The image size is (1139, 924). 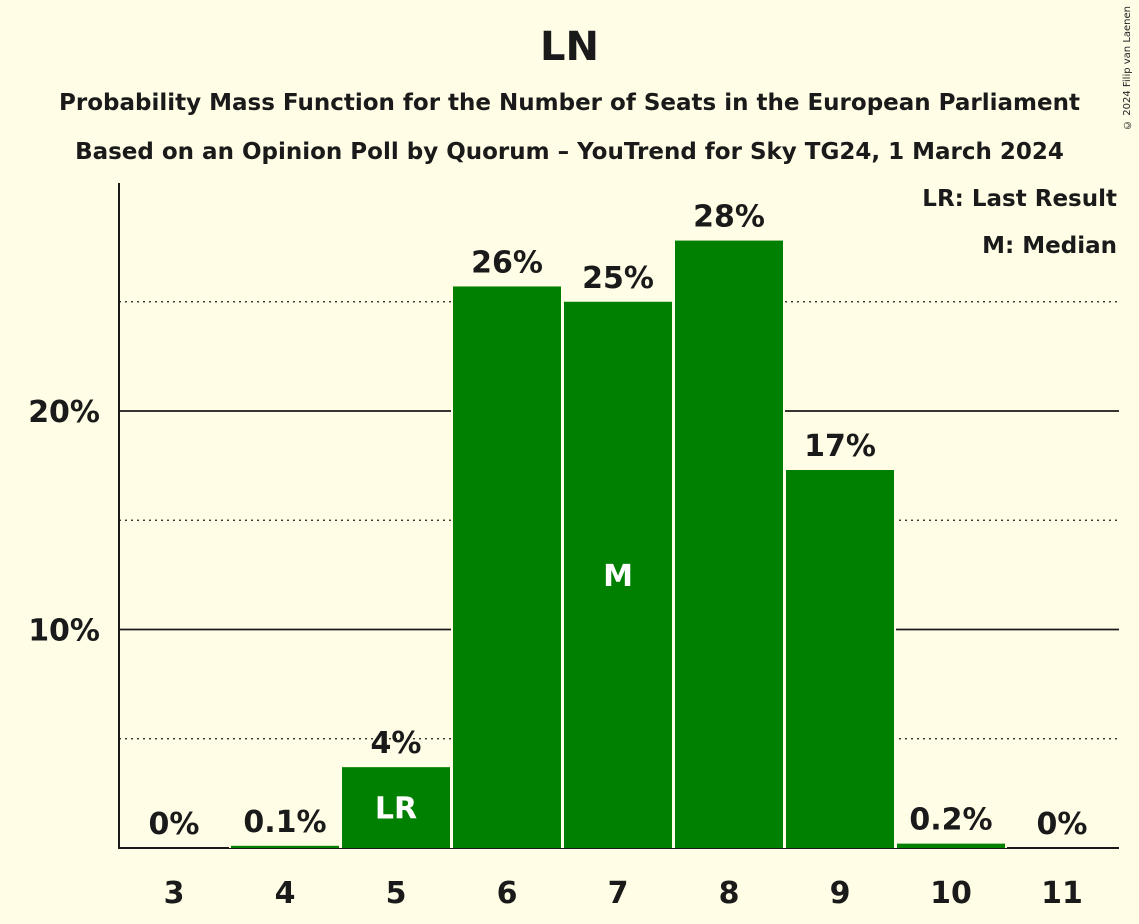 I want to click on y-tick-label: 10%, so click(x=64, y=631).